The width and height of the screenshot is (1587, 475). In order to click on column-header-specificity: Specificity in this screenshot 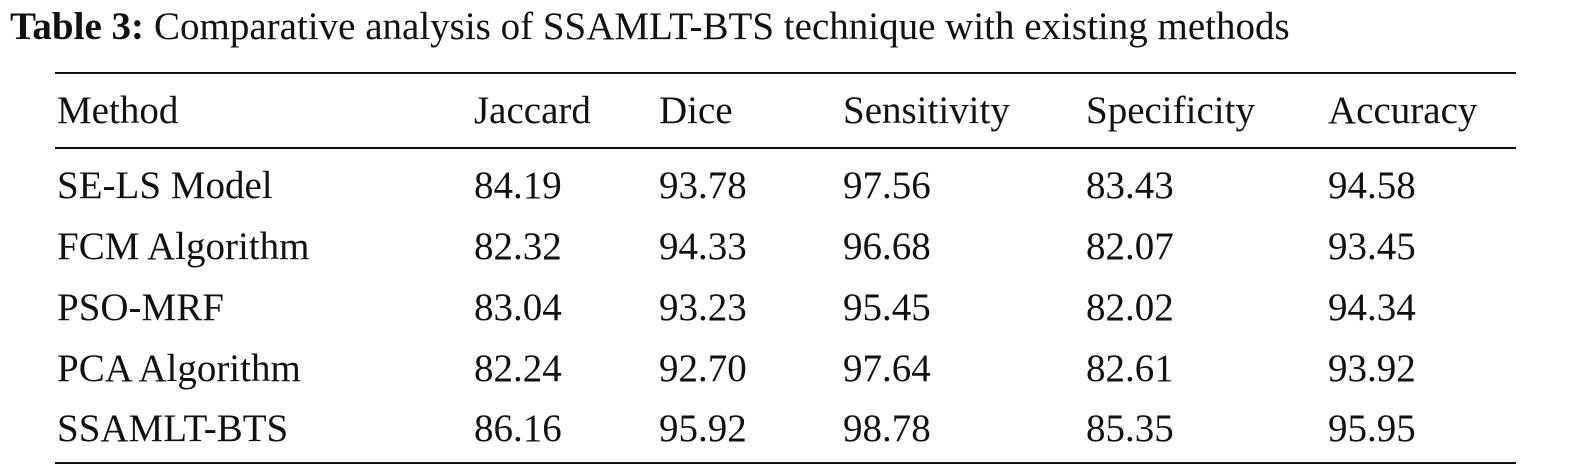, I will do `click(1170, 110)`.